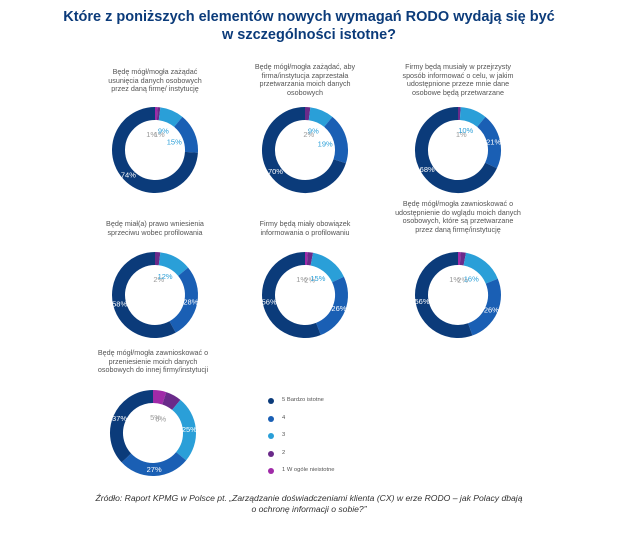 Image resolution: width=618 pixels, height=534 pixels. I want to click on question-line: Firmy będą musiały w przejrzysty, so click(458, 66).